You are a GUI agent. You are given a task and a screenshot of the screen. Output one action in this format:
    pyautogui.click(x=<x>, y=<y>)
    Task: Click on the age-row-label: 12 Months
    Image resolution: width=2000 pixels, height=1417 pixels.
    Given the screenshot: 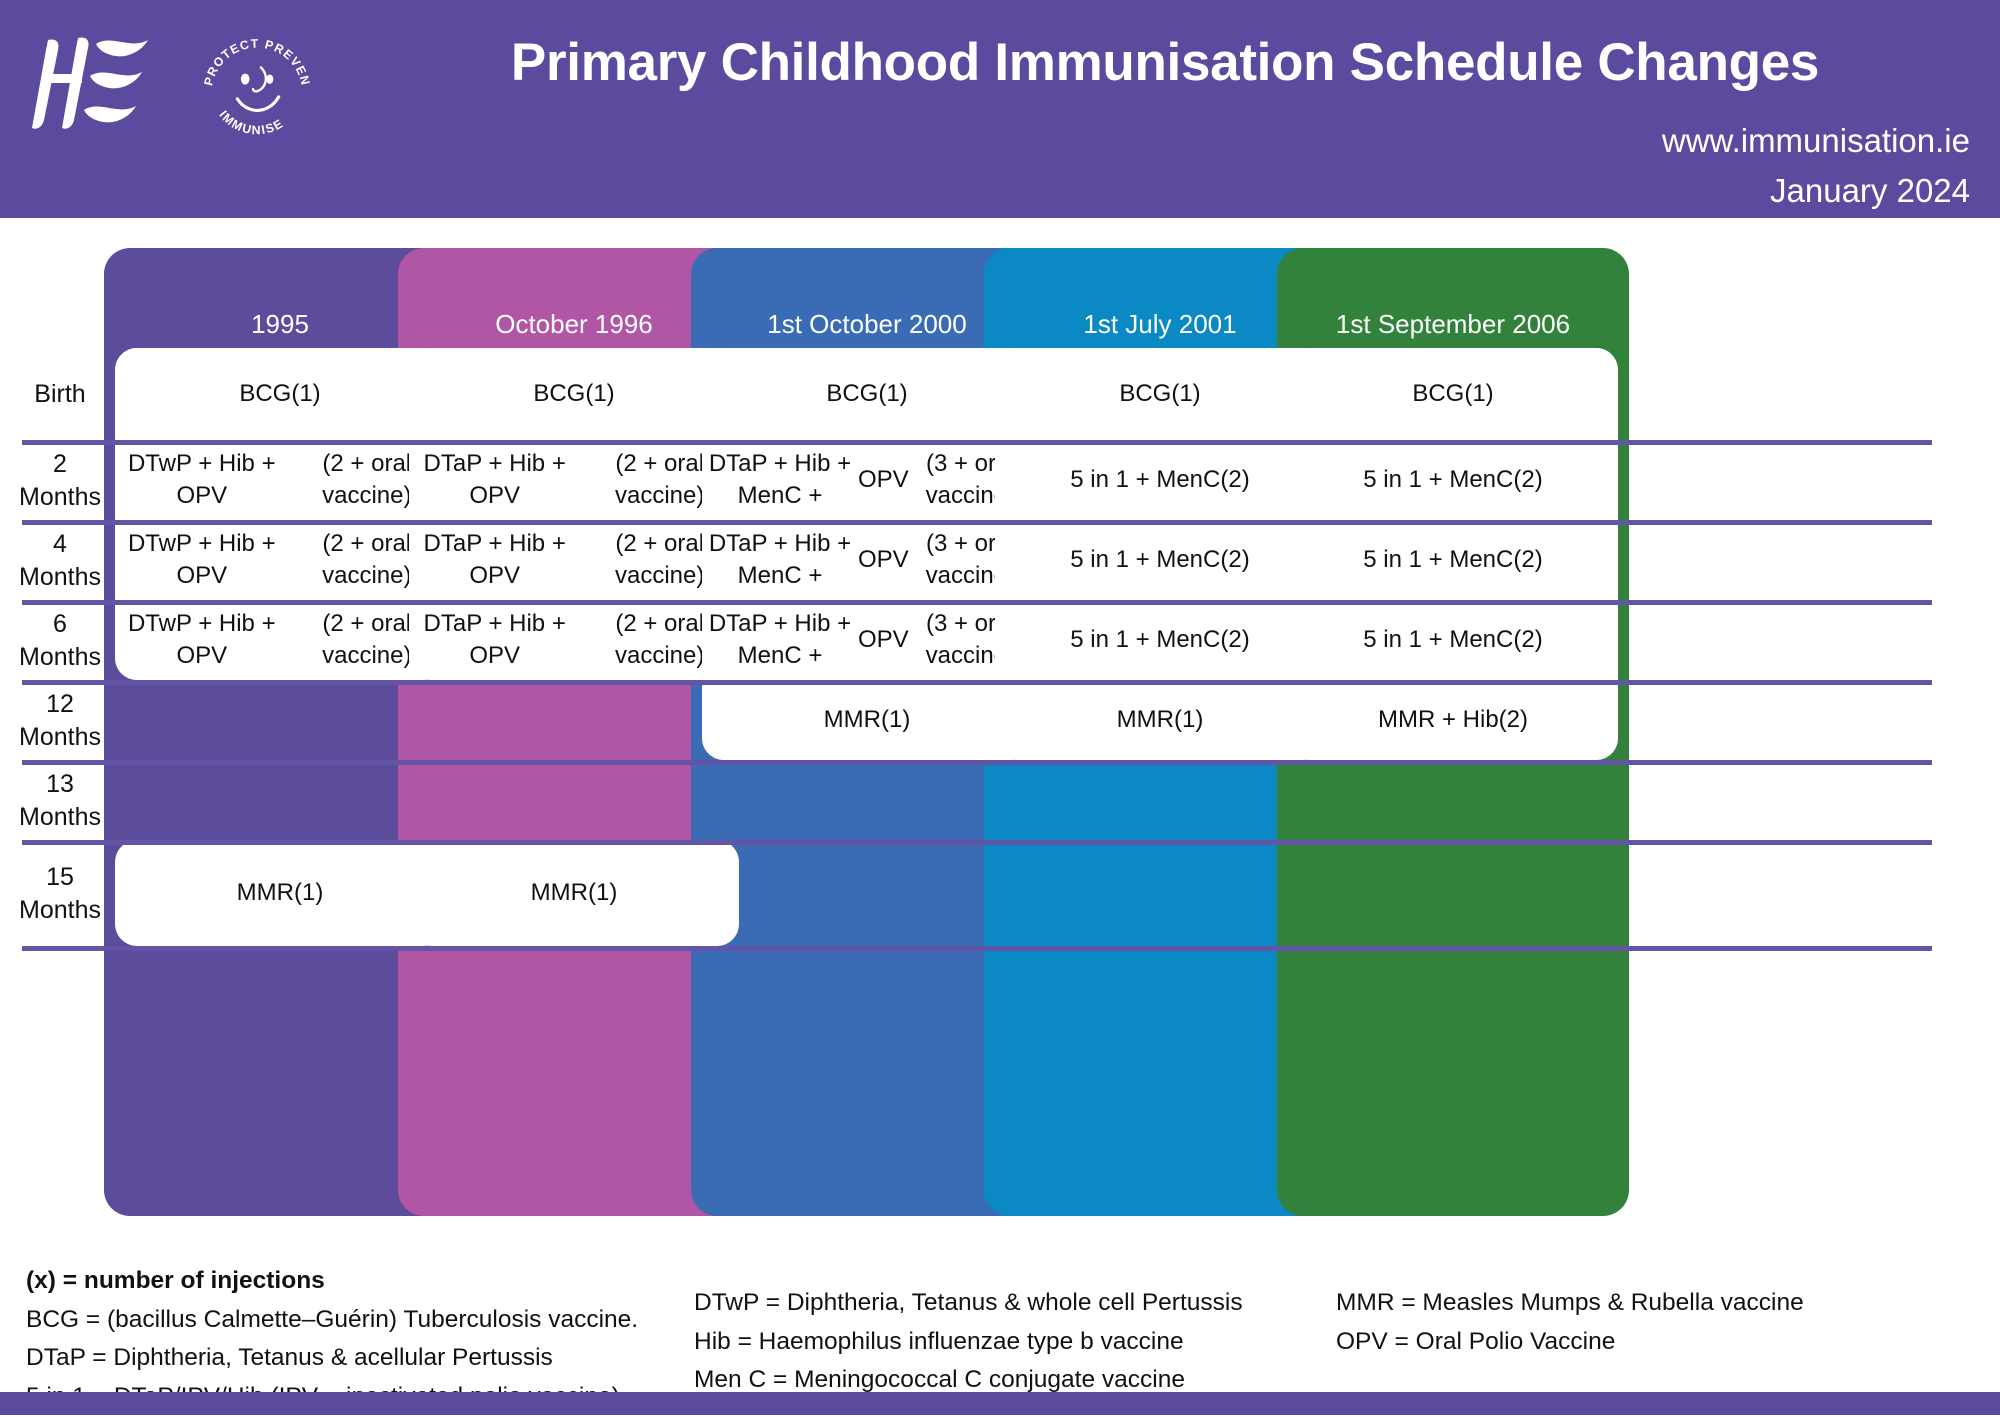 What is the action you would take?
    pyautogui.click(x=60, y=720)
    